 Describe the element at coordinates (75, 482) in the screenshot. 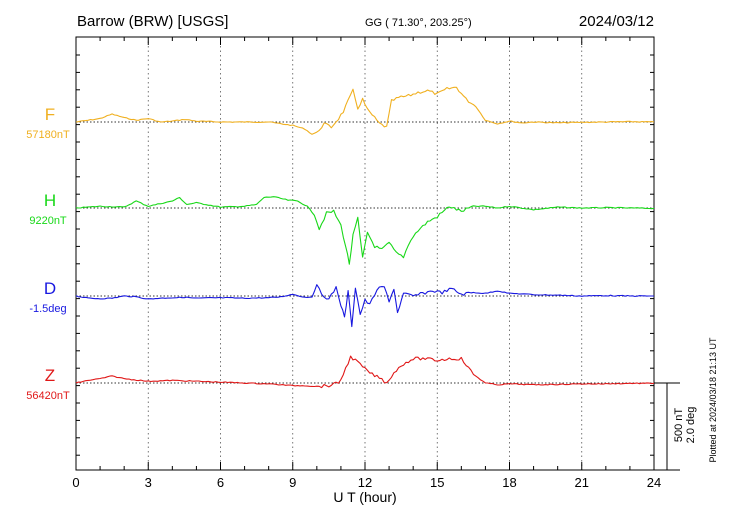

I see `x-tick-label-0: 0` at that location.